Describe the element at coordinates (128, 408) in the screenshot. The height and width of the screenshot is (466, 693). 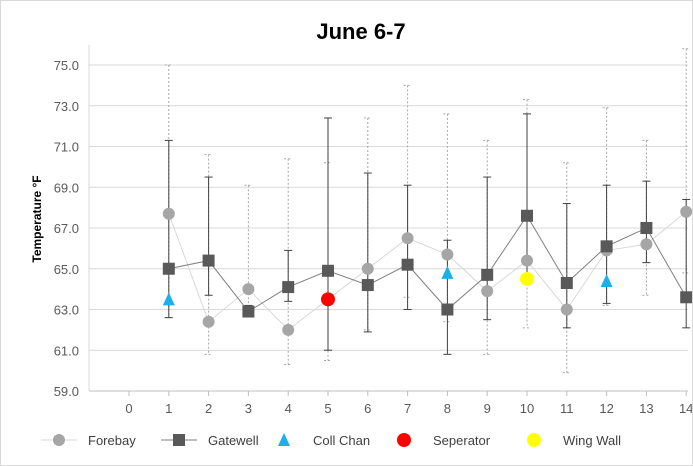
I see `x-tick-label: 0` at that location.